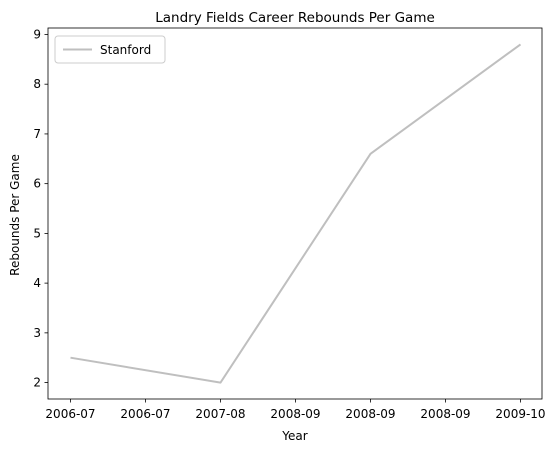 Image resolution: width=560 pixels, height=453 pixels. What do you see at coordinates (37, 184) in the screenshot?
I see `y-tick-label: 6` at bounding box center [37, 184].